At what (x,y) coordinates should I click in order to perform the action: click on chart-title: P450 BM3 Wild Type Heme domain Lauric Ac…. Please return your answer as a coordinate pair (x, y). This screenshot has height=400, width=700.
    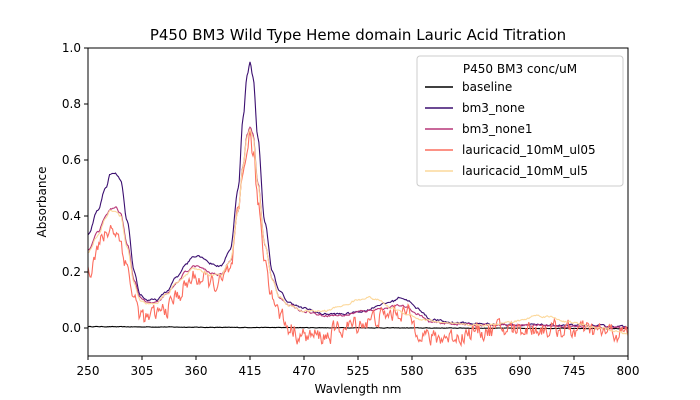
    Looking at the image, I should click on (358, 35).